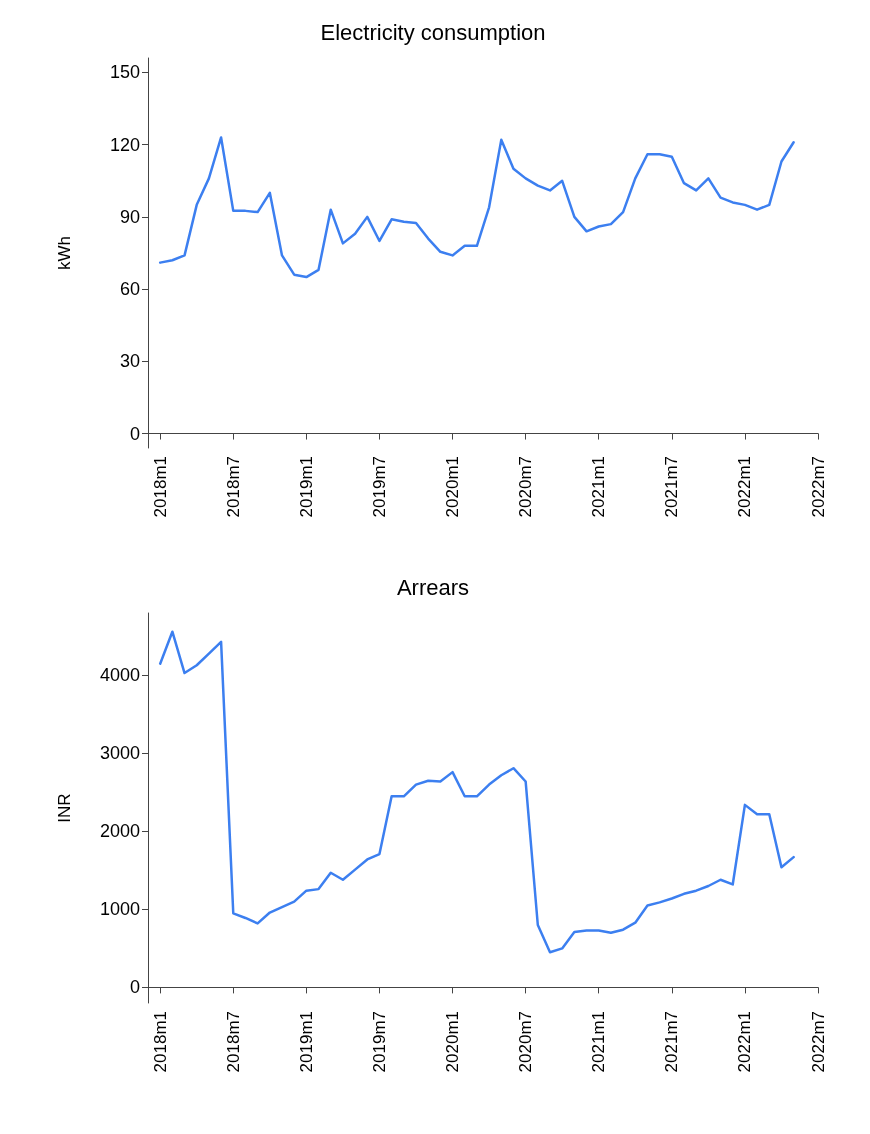 The image size is (870, 1134). What do you see at coordinates (129, 361) in the screenshot?
I see `y-tick-label: 30` at bounding box center [129, 361].